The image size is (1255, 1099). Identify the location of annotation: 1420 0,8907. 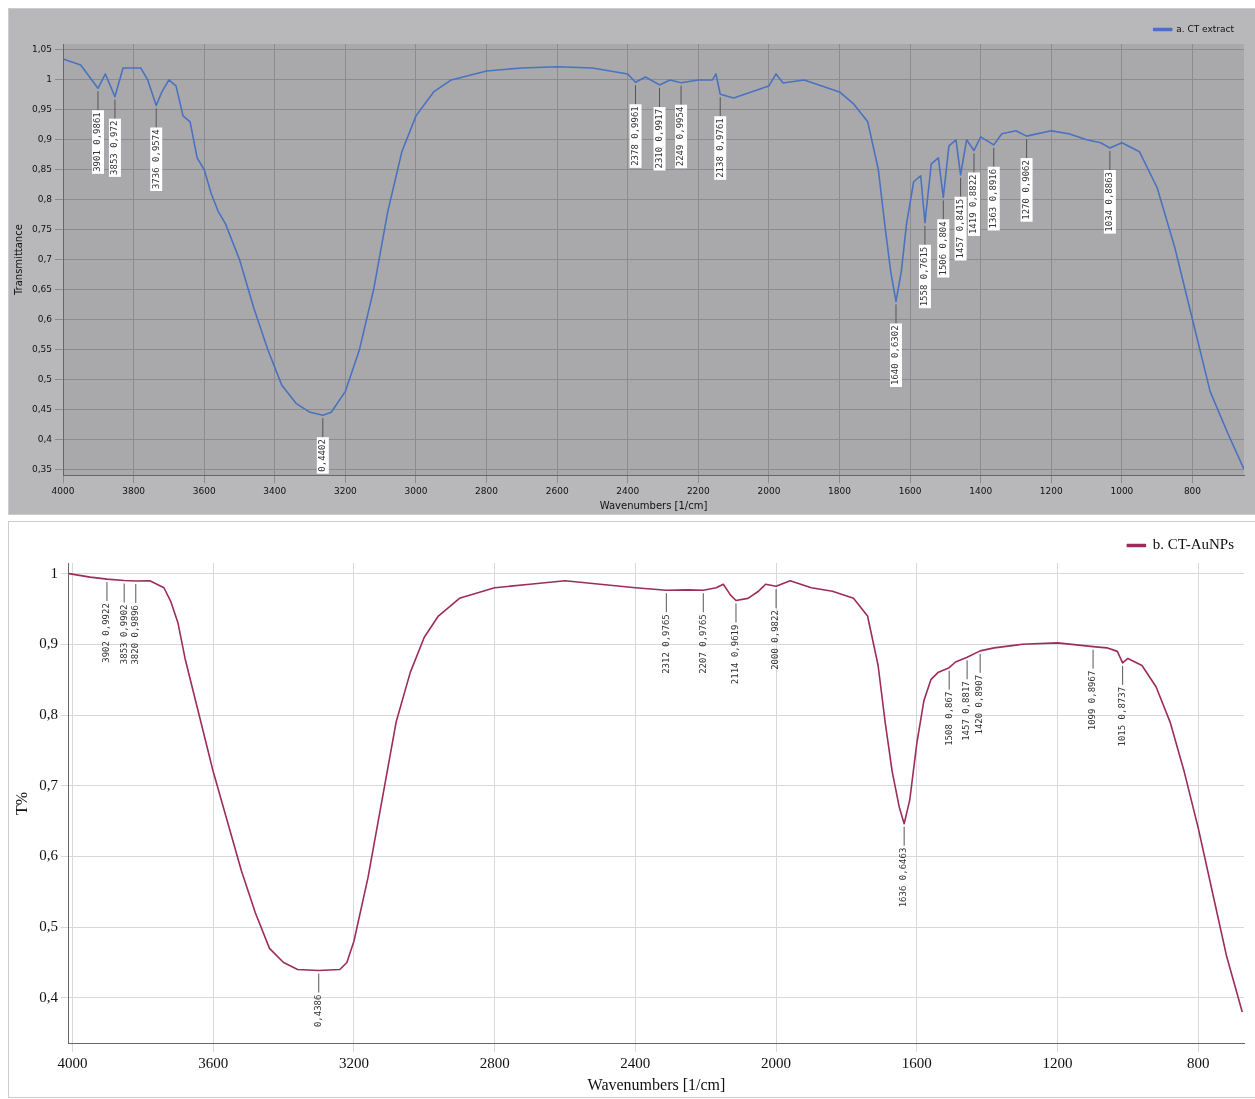
(979, 704).